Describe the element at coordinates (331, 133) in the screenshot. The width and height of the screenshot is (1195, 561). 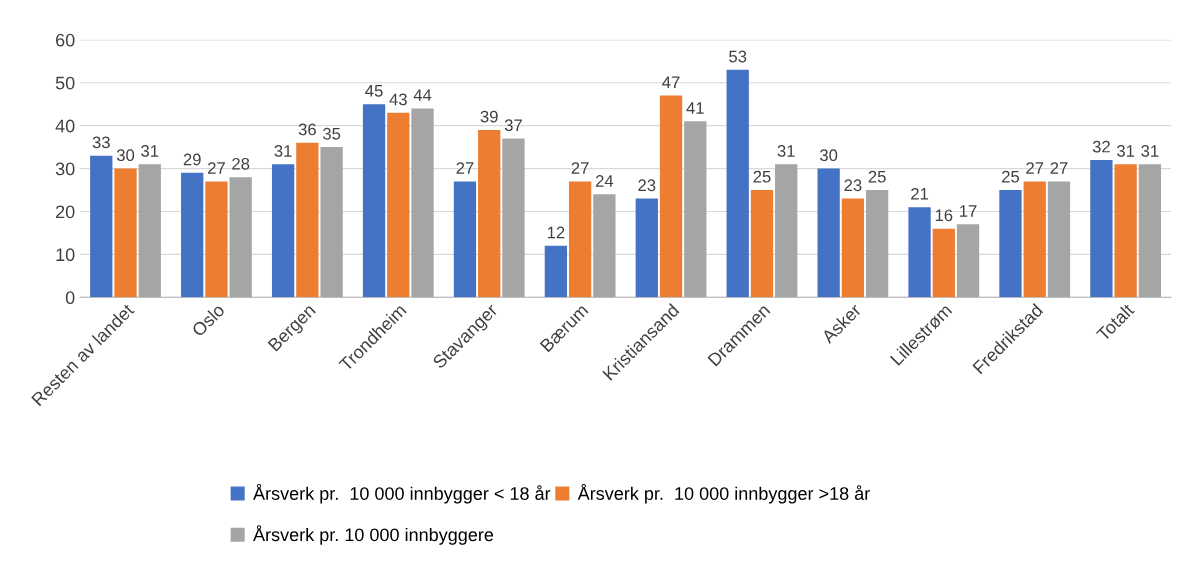
I see `data-label: 35` at that location.